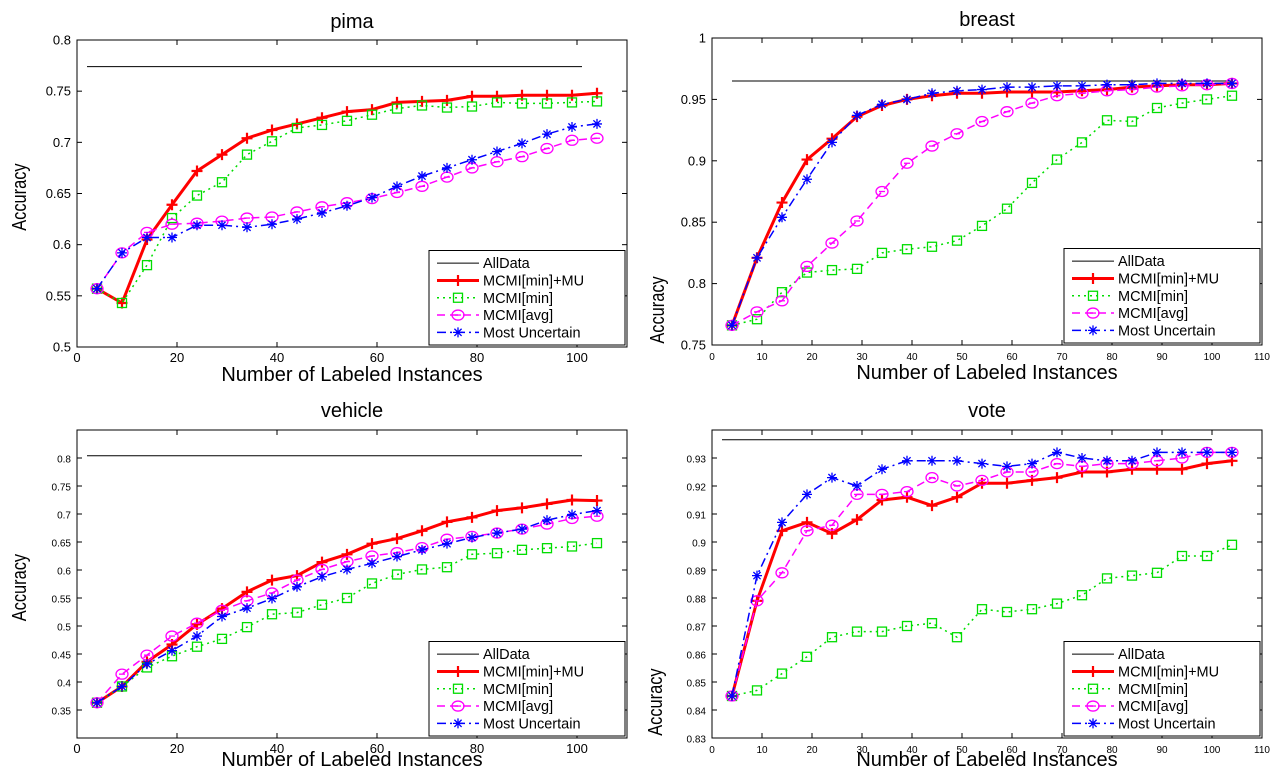 This screenshot has width=1278, height=771. What do you see at coordinates (64, 572) in the screenshot?
I see `y-tick-label: 0.6` at bounding box center [64, 572].